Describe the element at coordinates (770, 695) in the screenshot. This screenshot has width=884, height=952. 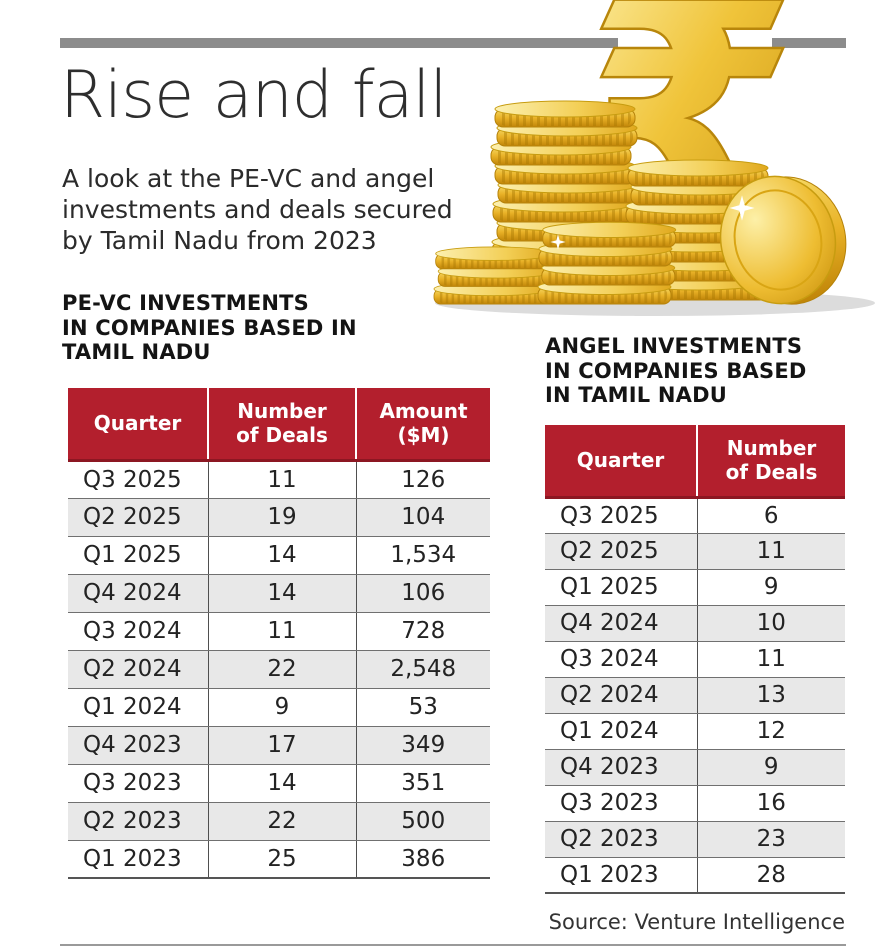
I see `table-cell: 13` at that location.